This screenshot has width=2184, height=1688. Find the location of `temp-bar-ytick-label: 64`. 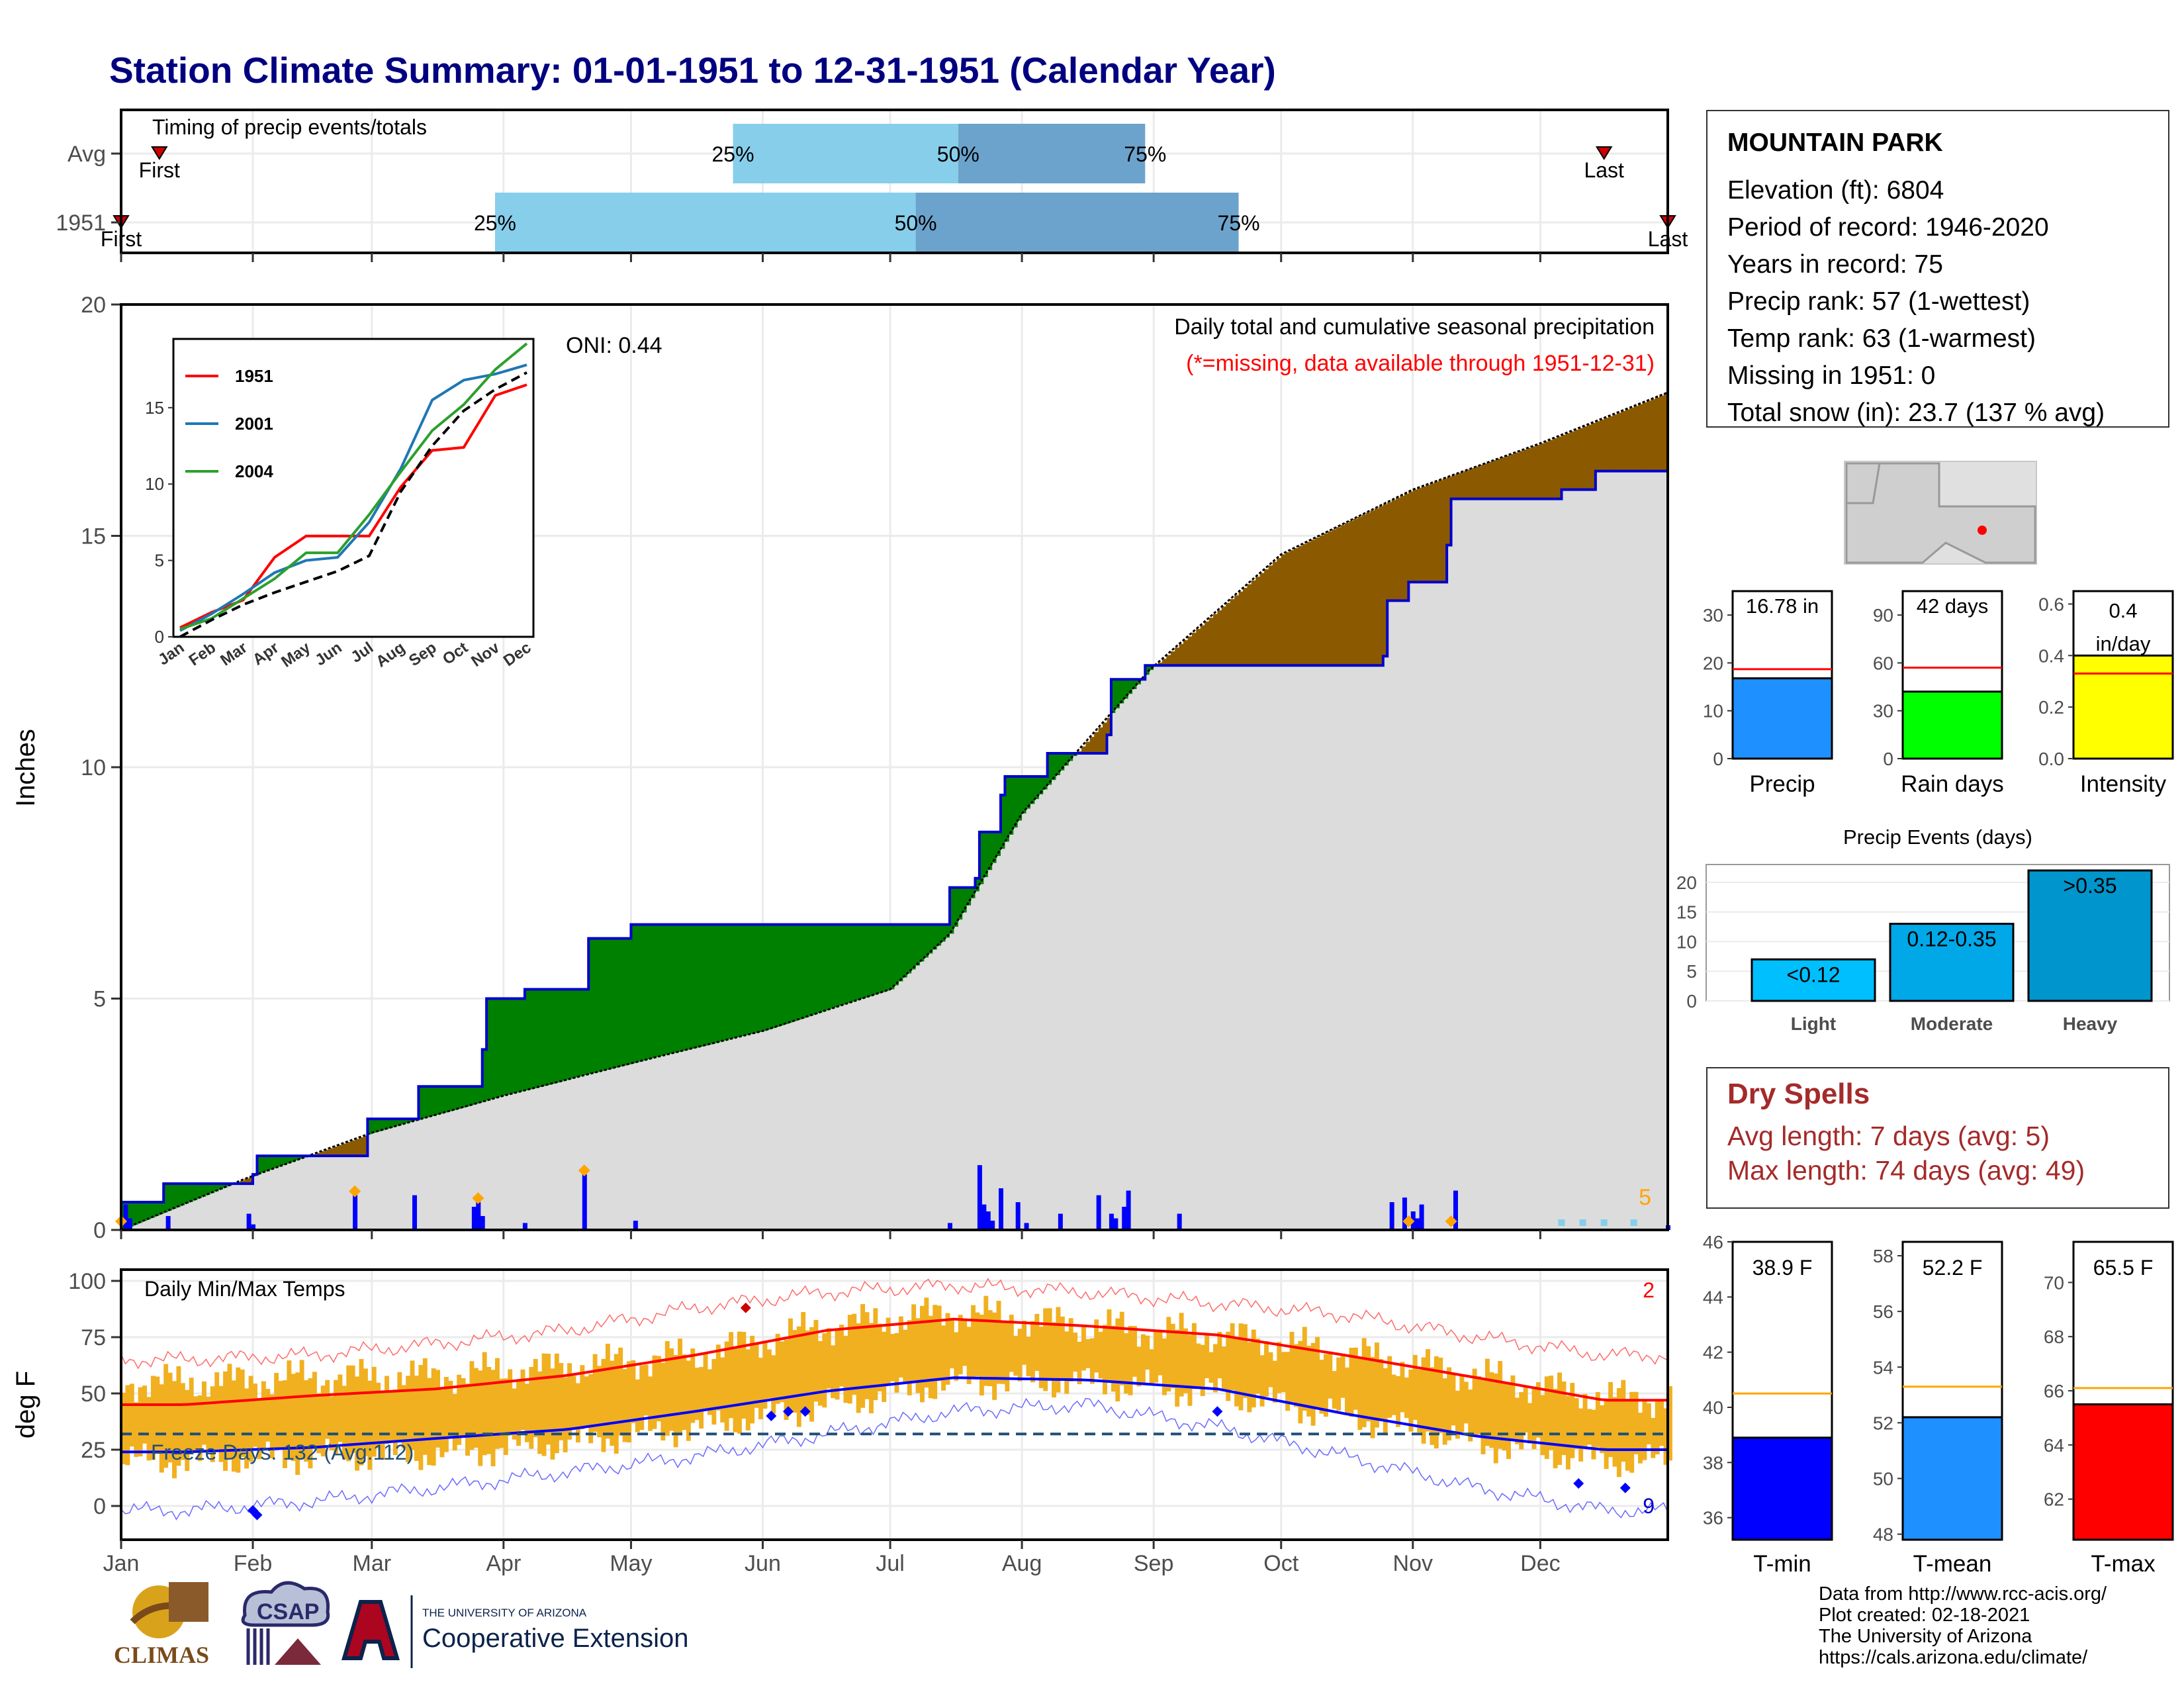

temp-bar-ytick-label: 64 is located at coordinates (2054, 1445).